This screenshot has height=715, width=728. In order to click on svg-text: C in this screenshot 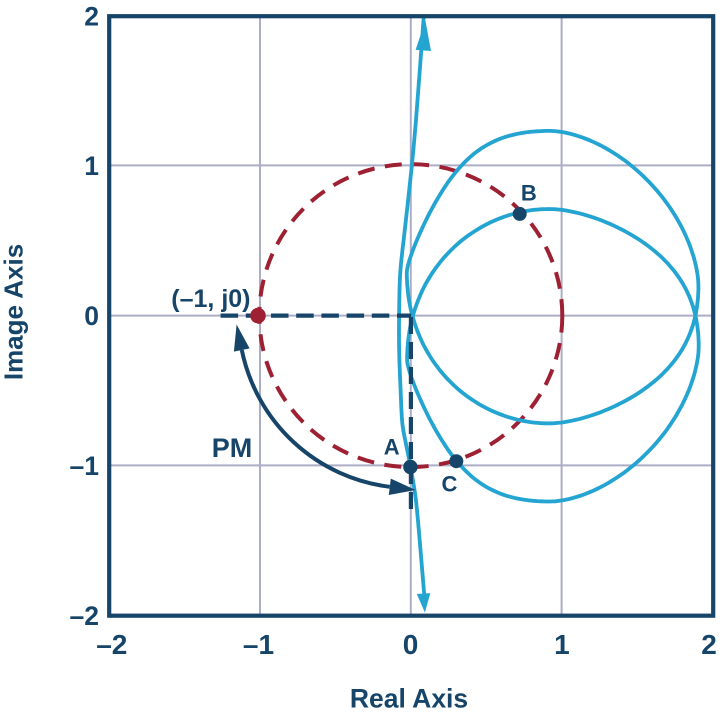, I will do `click(449, 484)`.